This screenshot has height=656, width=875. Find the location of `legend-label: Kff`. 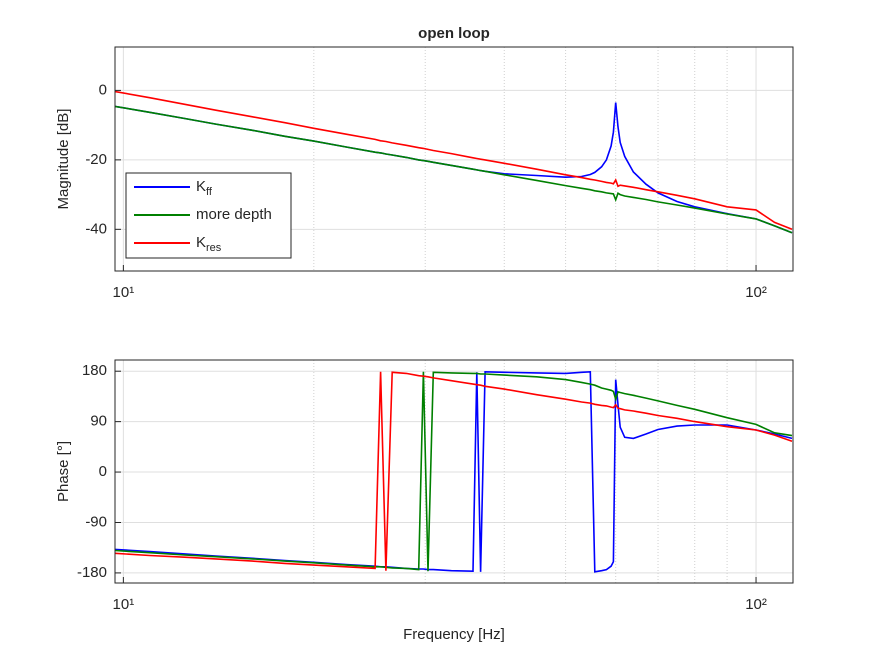

legend-label: Kff is located at coordinates (204, 188).